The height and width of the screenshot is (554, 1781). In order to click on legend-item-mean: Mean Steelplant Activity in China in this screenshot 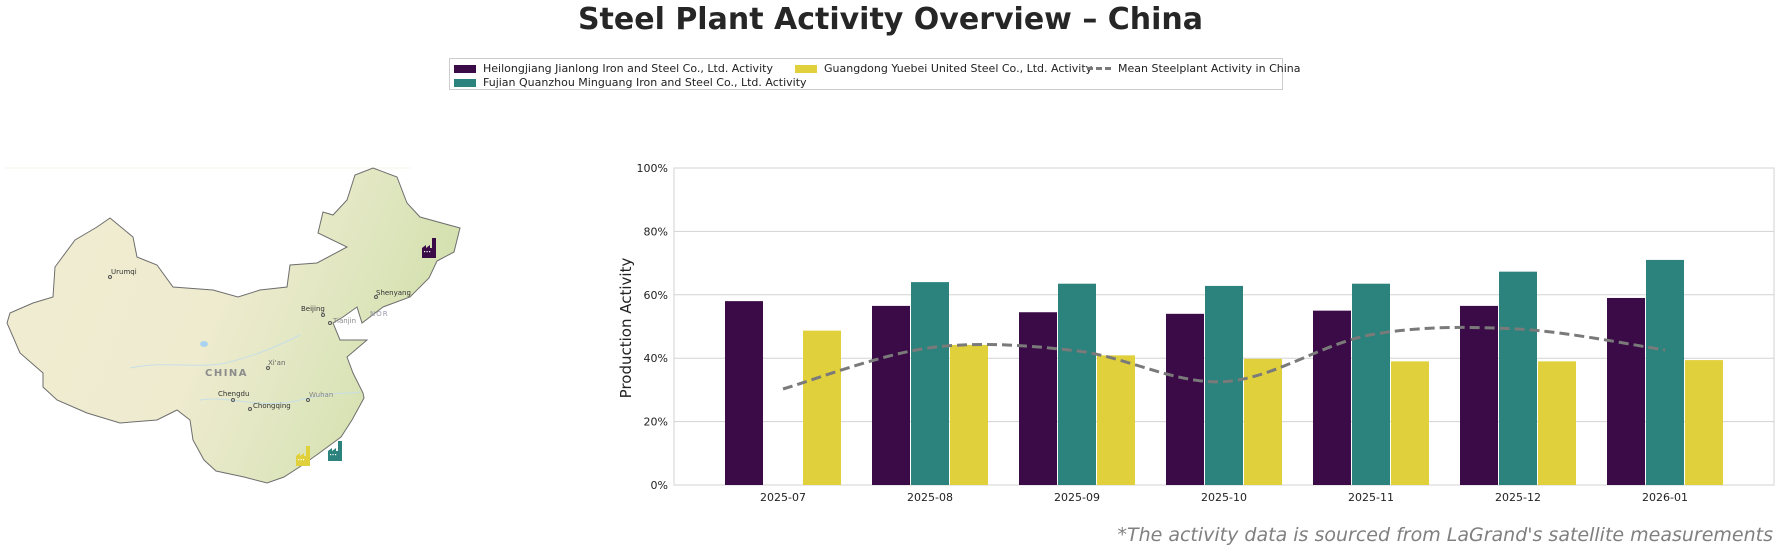, I will do `click(1194, 68)`.